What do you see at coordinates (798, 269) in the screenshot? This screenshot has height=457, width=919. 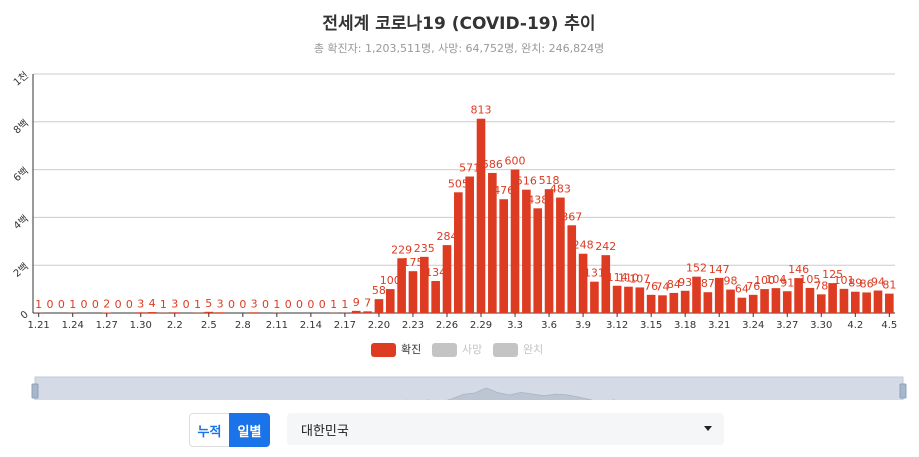 I see `data-label: 146` at bounding box center [798, 269].